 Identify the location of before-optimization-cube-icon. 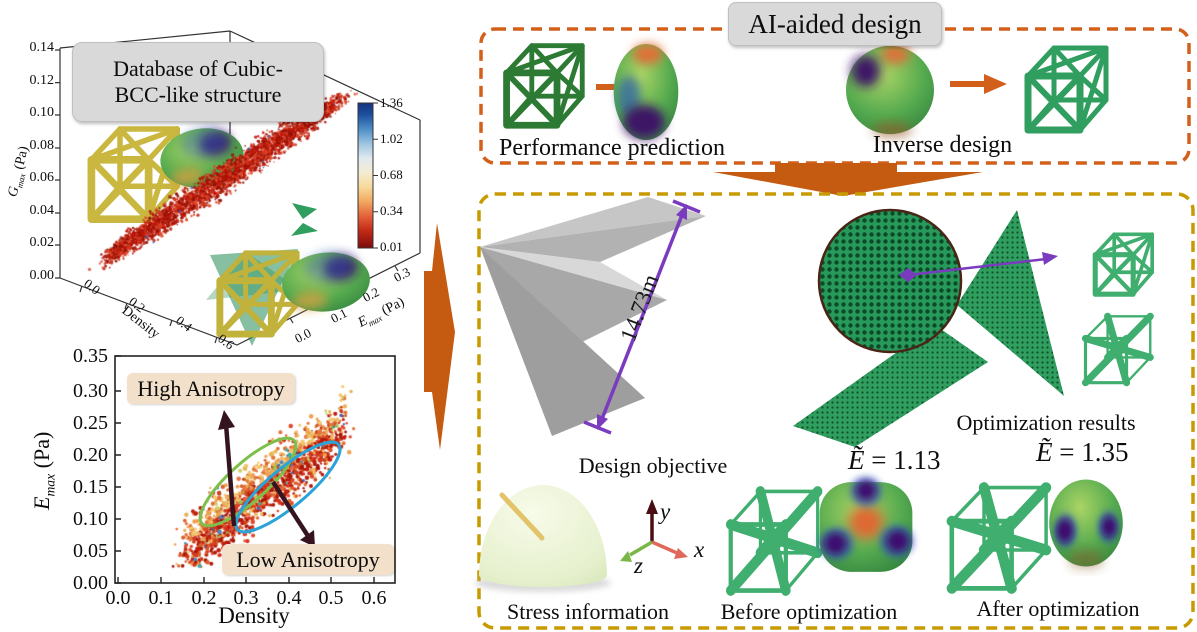
(774, 540).